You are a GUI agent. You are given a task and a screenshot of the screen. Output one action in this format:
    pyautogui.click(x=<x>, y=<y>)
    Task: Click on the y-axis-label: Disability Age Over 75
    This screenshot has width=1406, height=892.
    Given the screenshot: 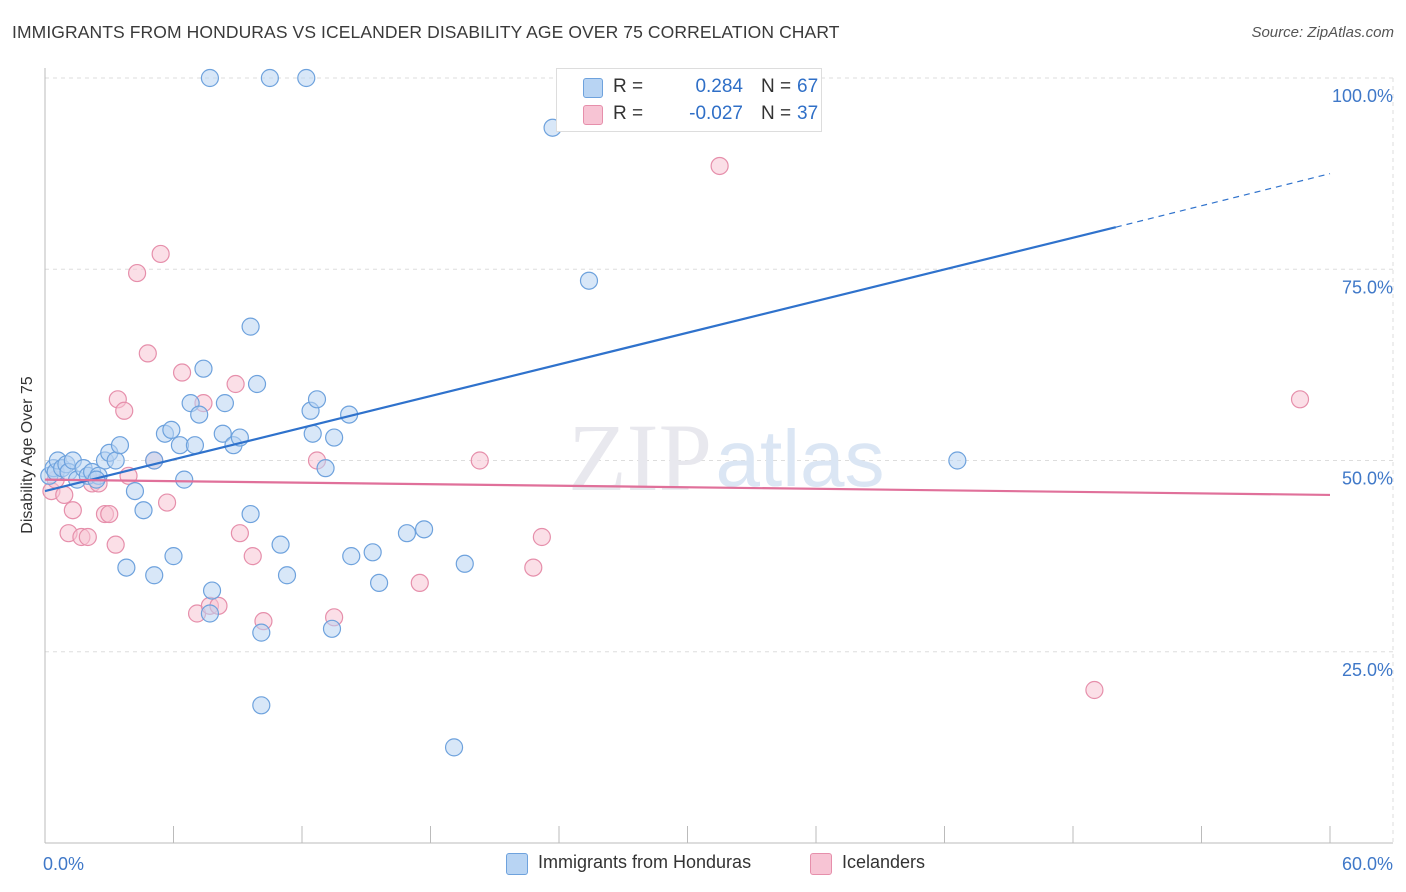 What is the action you would take?
    pyautogui.click(x=27, y=455)
    